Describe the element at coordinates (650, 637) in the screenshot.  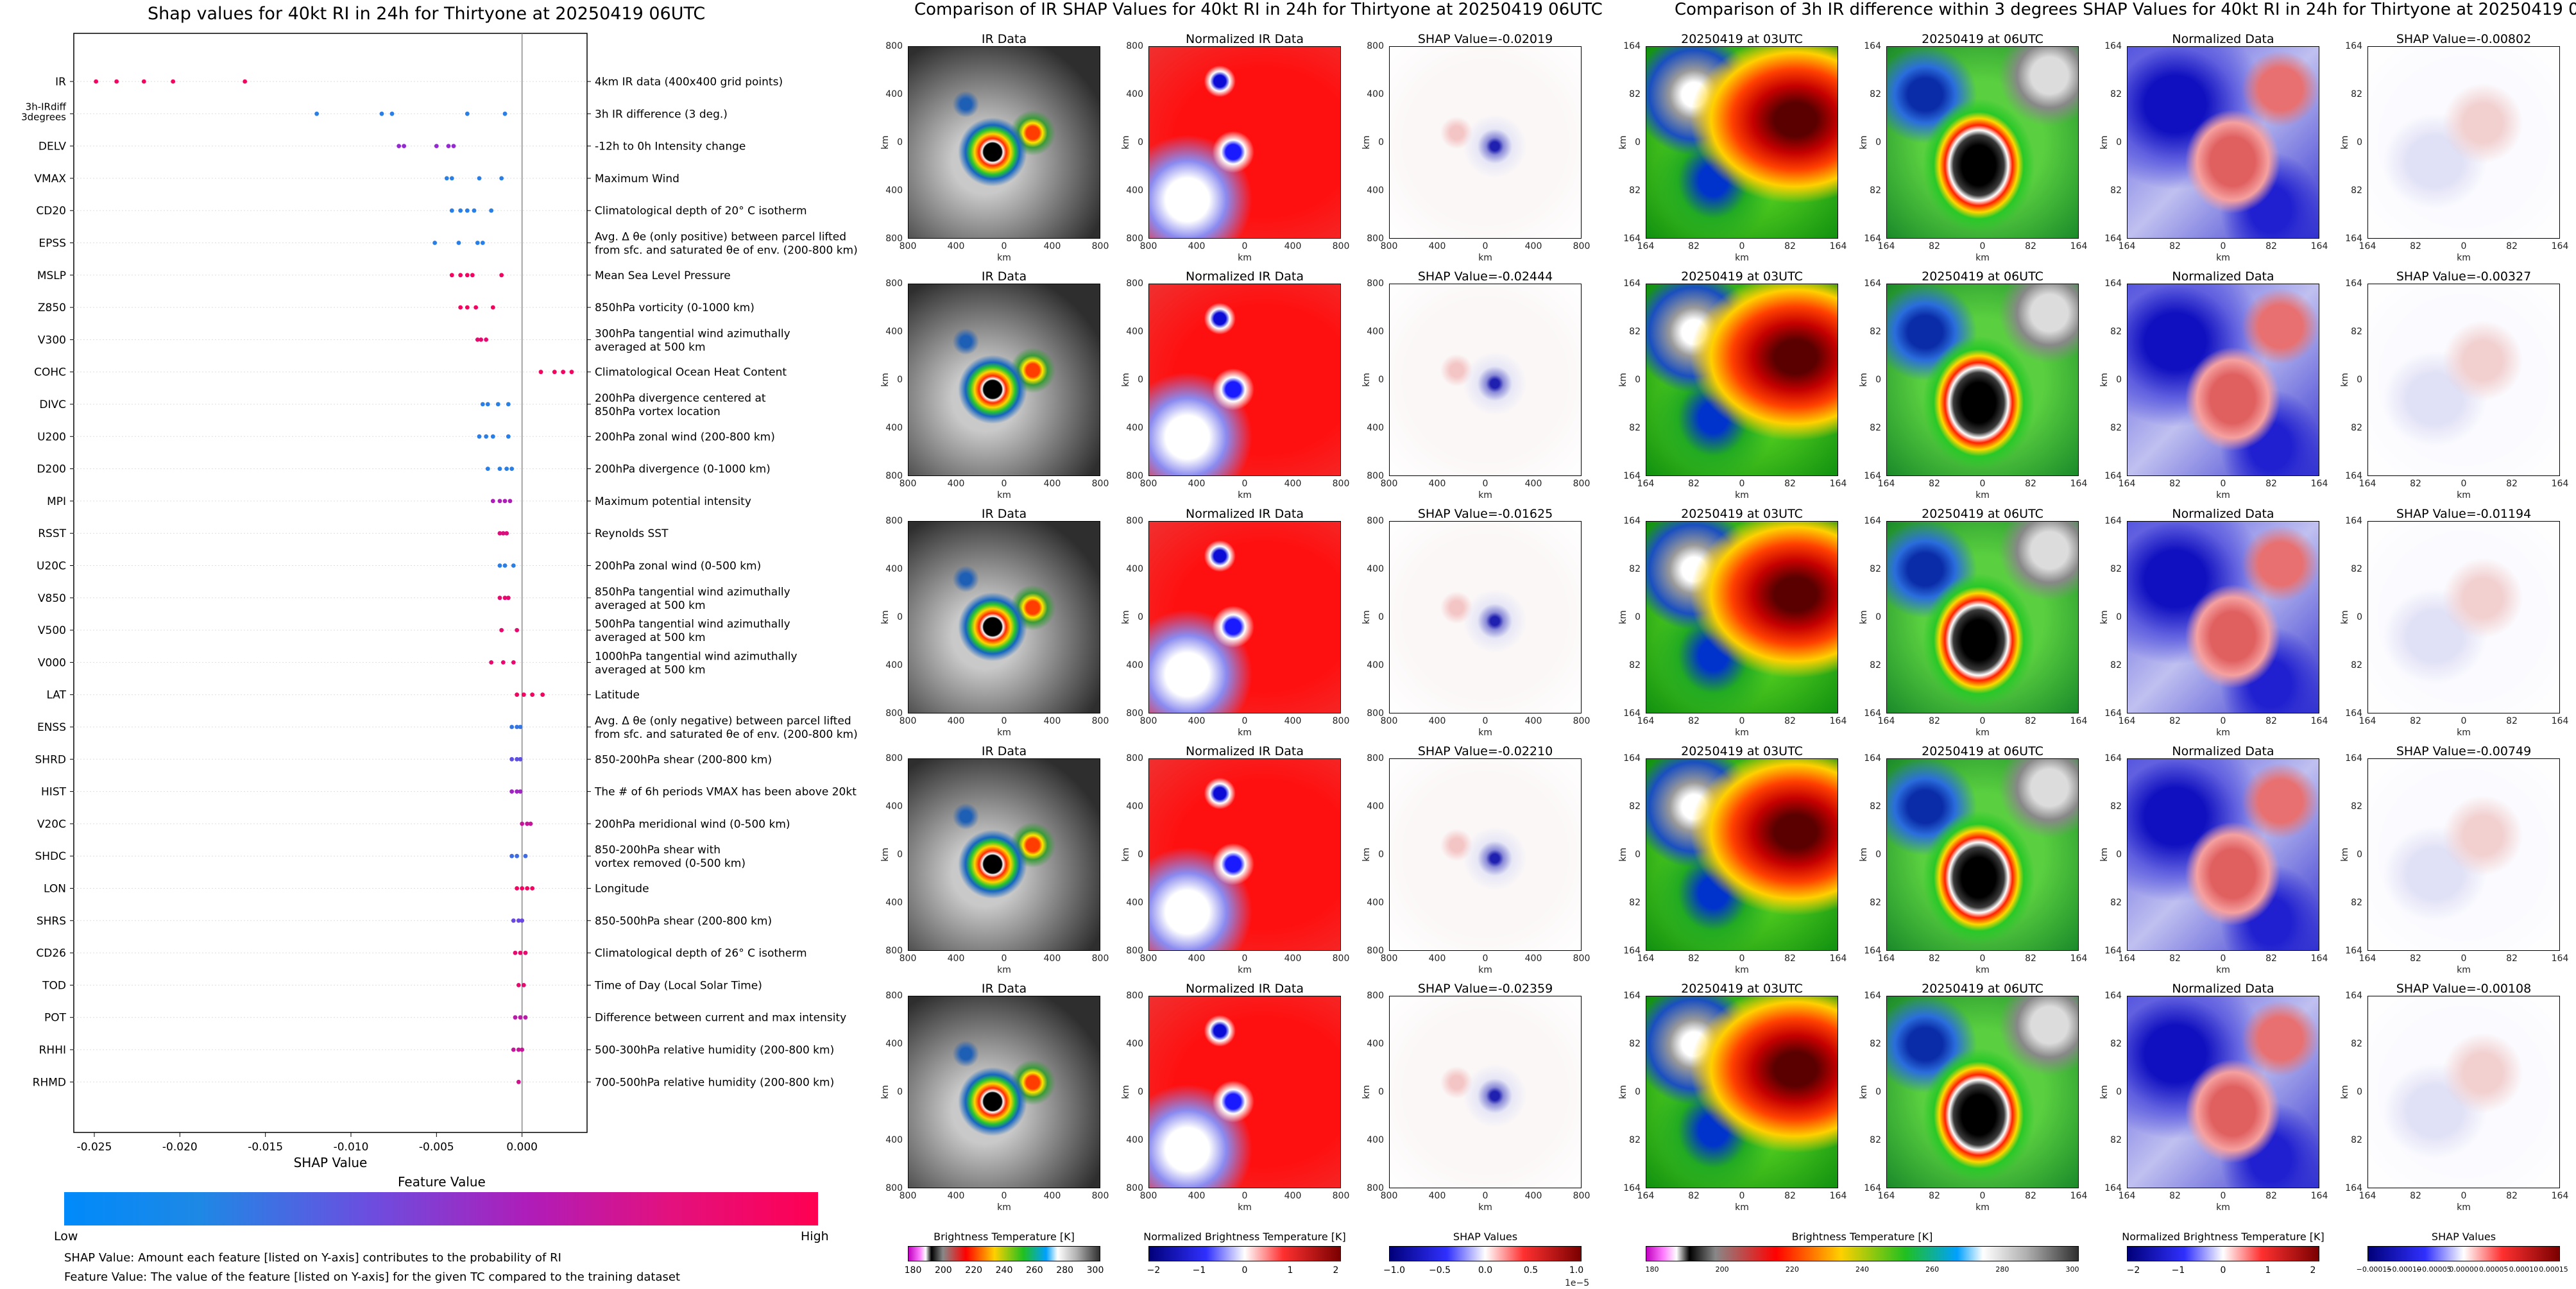
I see `feature-description: averaged at 500 km` at that location.